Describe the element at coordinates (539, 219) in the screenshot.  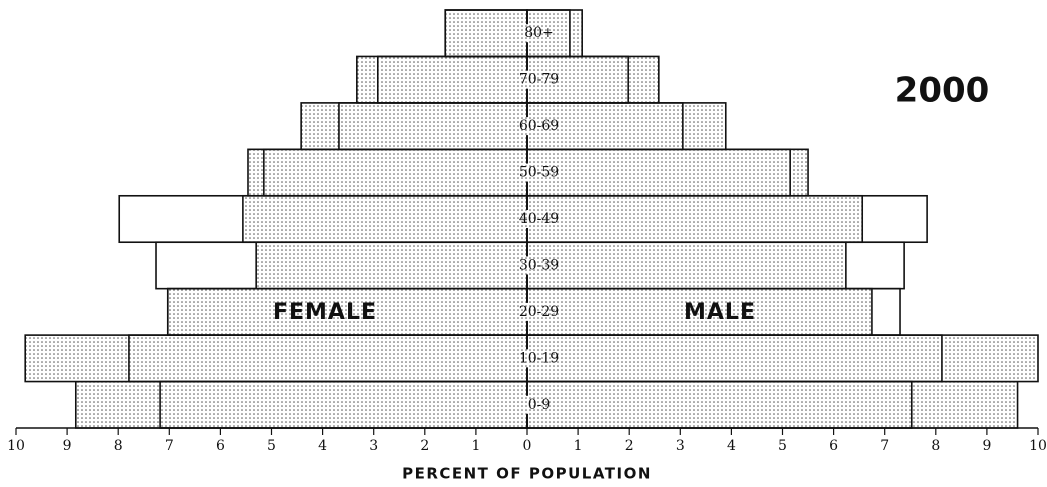
I see `age-label: 40-49` at that location.